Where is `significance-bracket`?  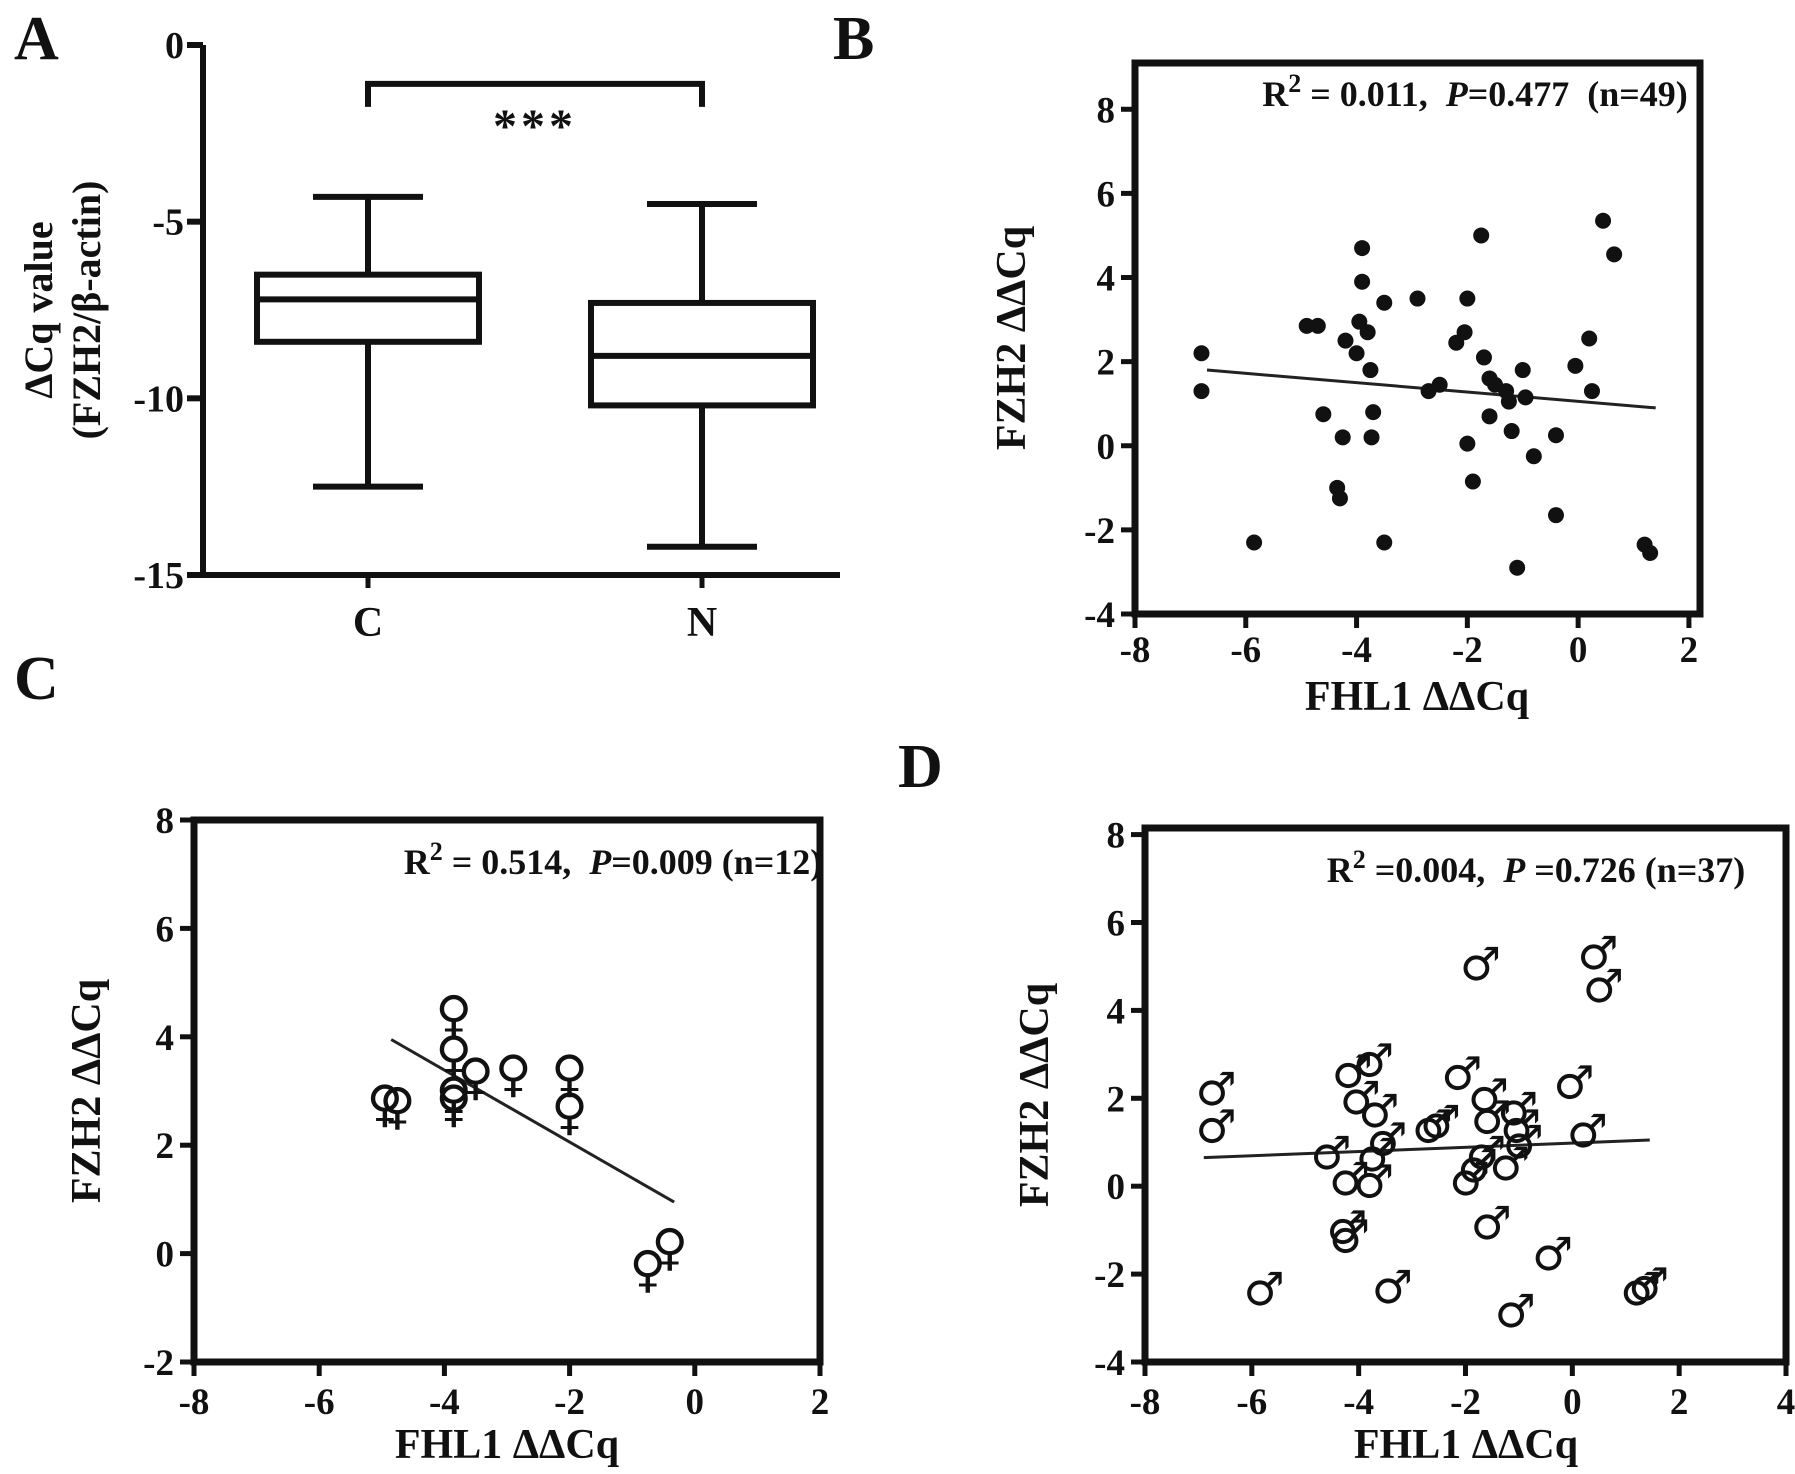
significance-bracket is located at coordinates (535, 93).